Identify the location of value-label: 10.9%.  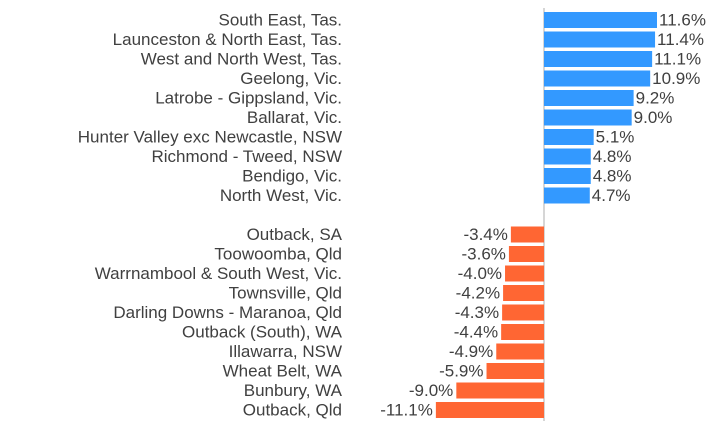
(676, 78).